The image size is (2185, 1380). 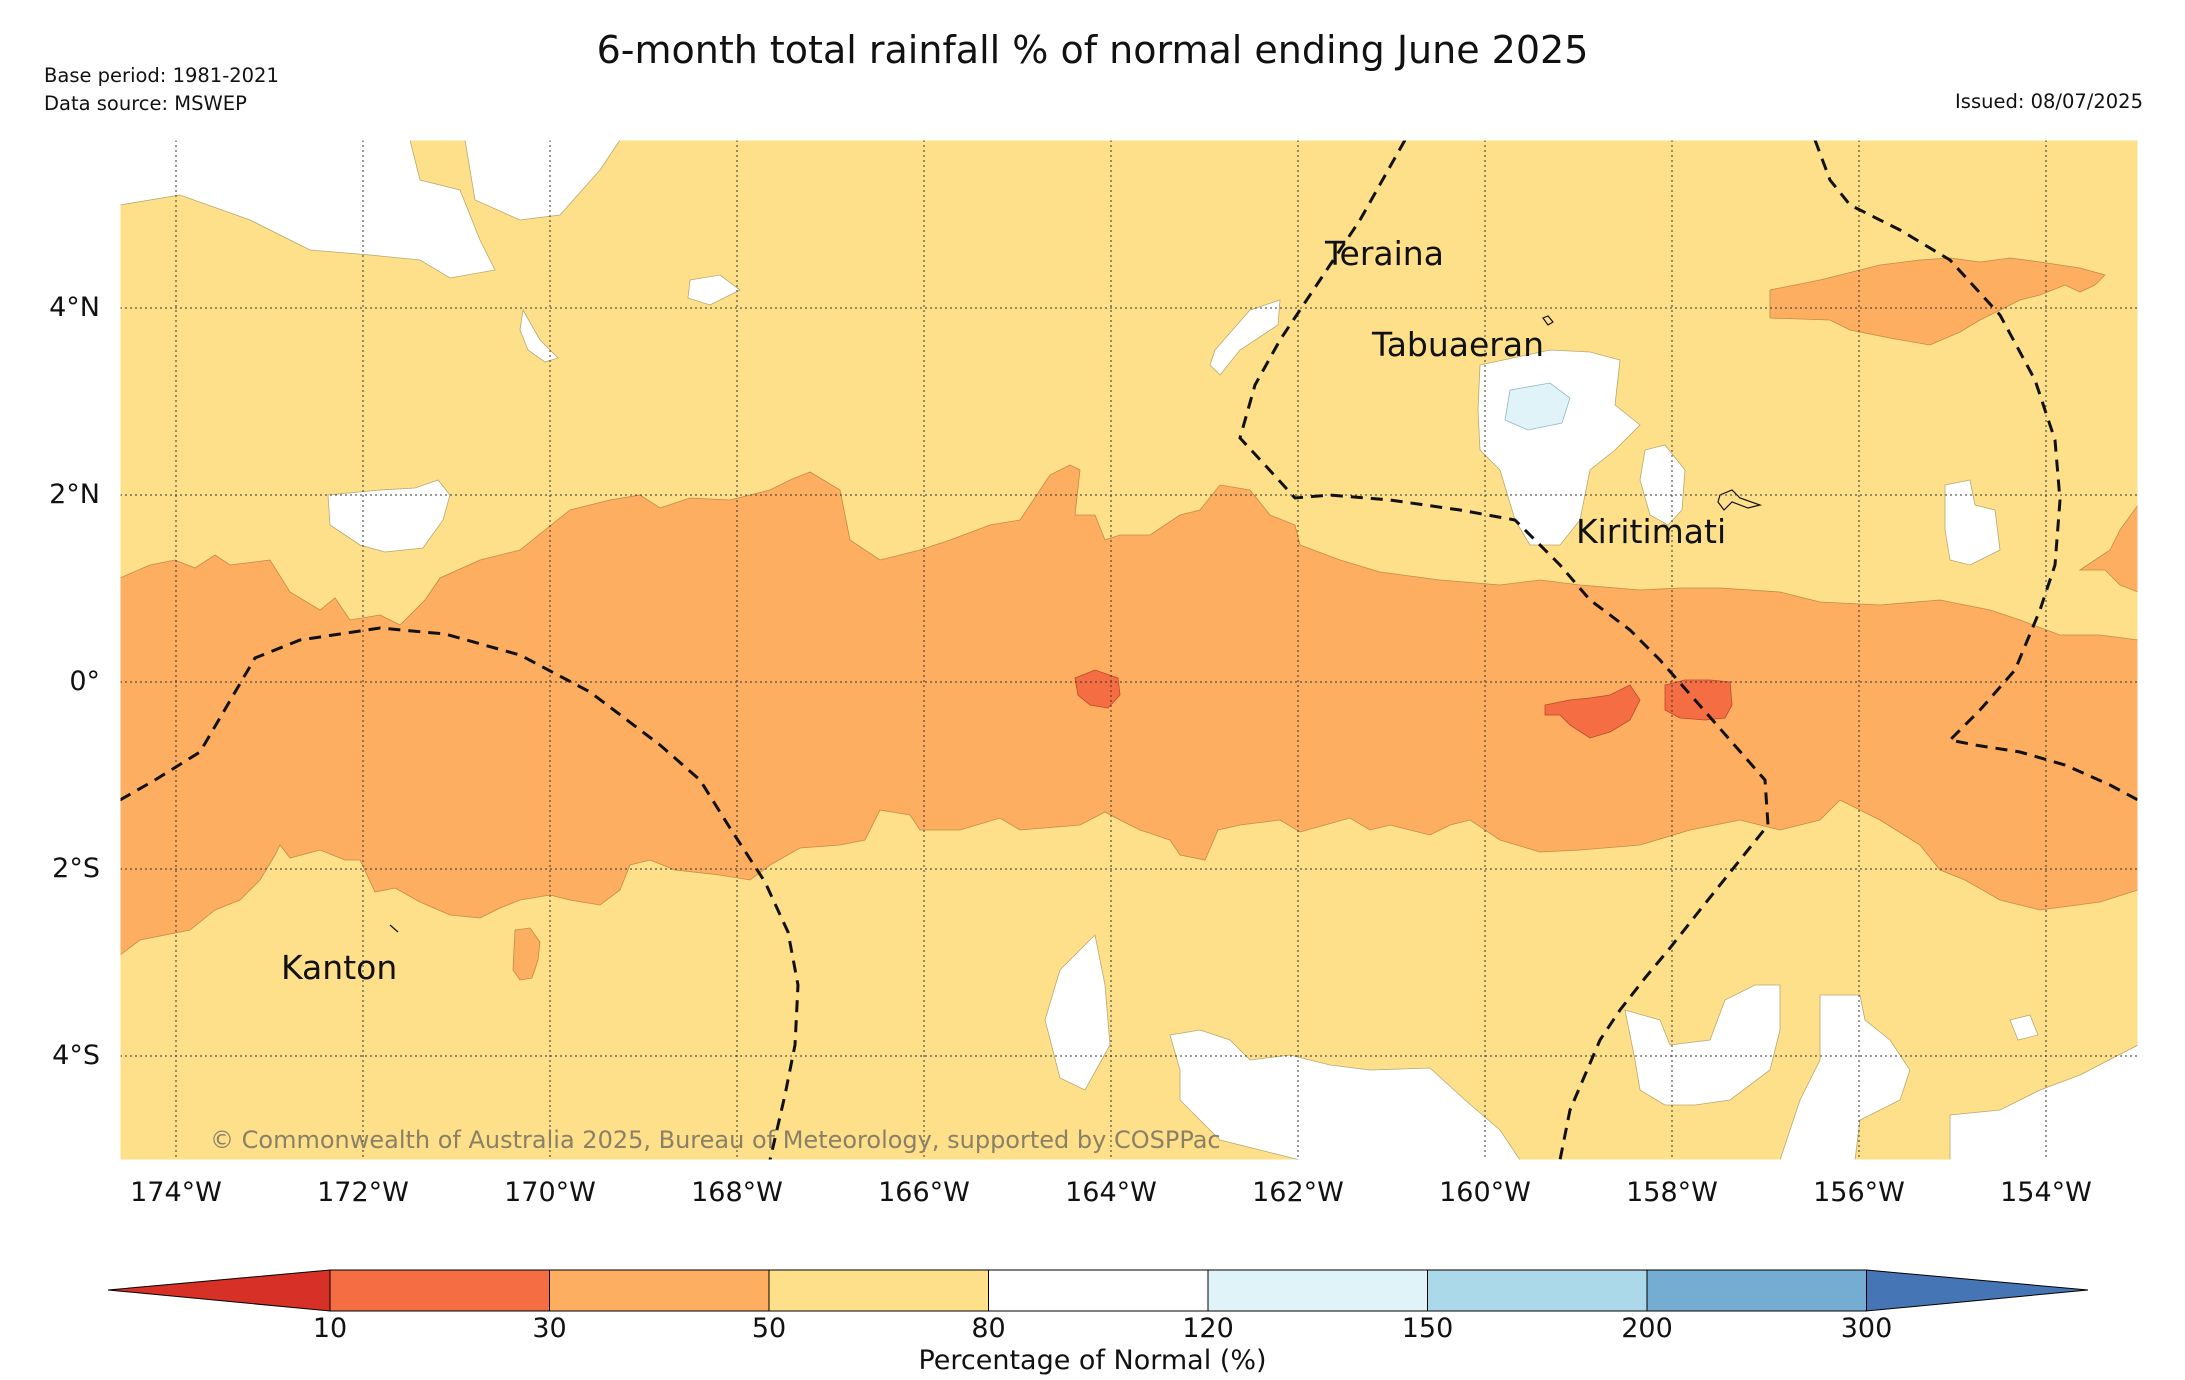 What do you see at coordinates (330, 1328) in the screenshot?
I see `colorbar-tick-10: 10` at bounding box center [330, 1328].